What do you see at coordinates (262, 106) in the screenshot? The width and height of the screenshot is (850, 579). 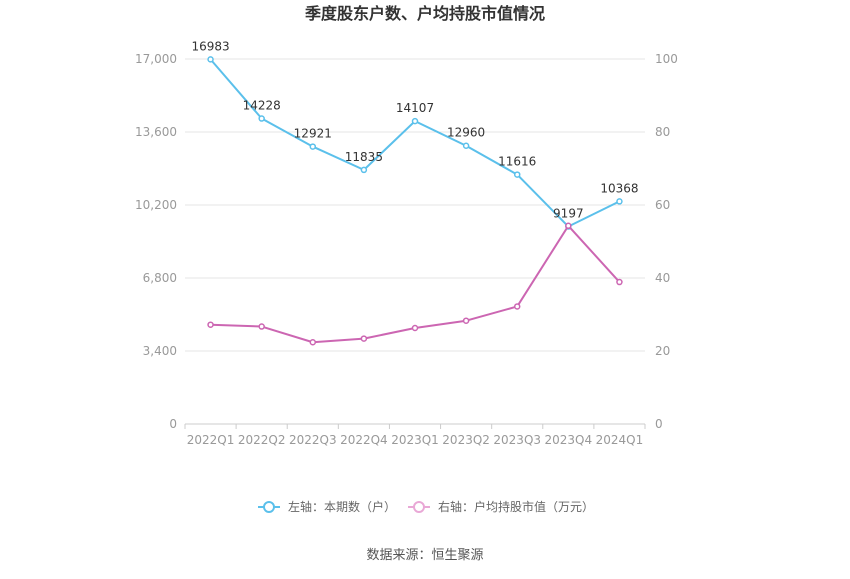 I see `data-label: 14228` at bounding box center [262, 106].